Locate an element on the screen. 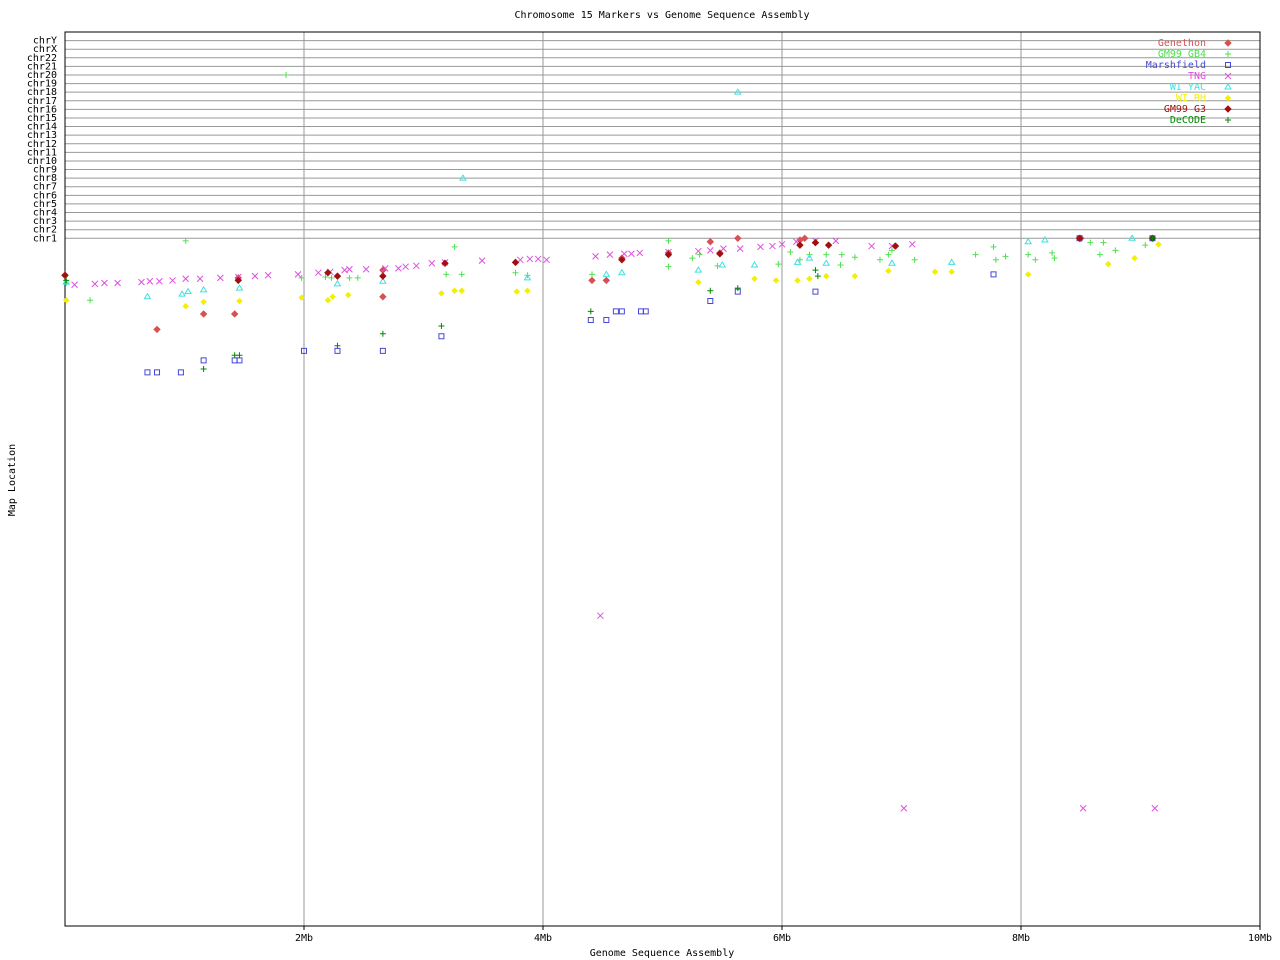 Image resolution: width=1280 pixels, height=960 pixels. x-tick-label: 8Mb is located at coordinates (1021, 938).